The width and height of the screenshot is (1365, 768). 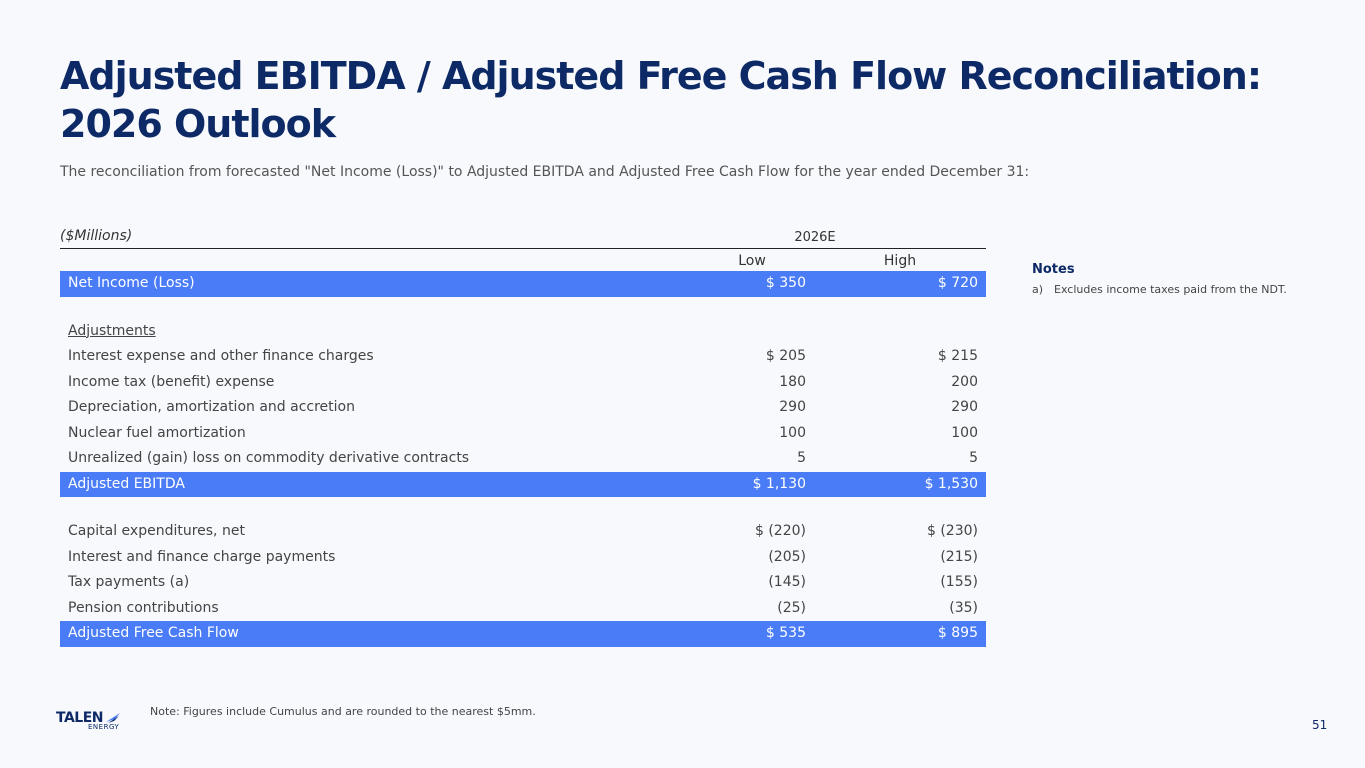 What do you see at coordinates (143, 607) in the screenshot?
I see `row-label: Pension contributions` at bounding box center [143, 607].